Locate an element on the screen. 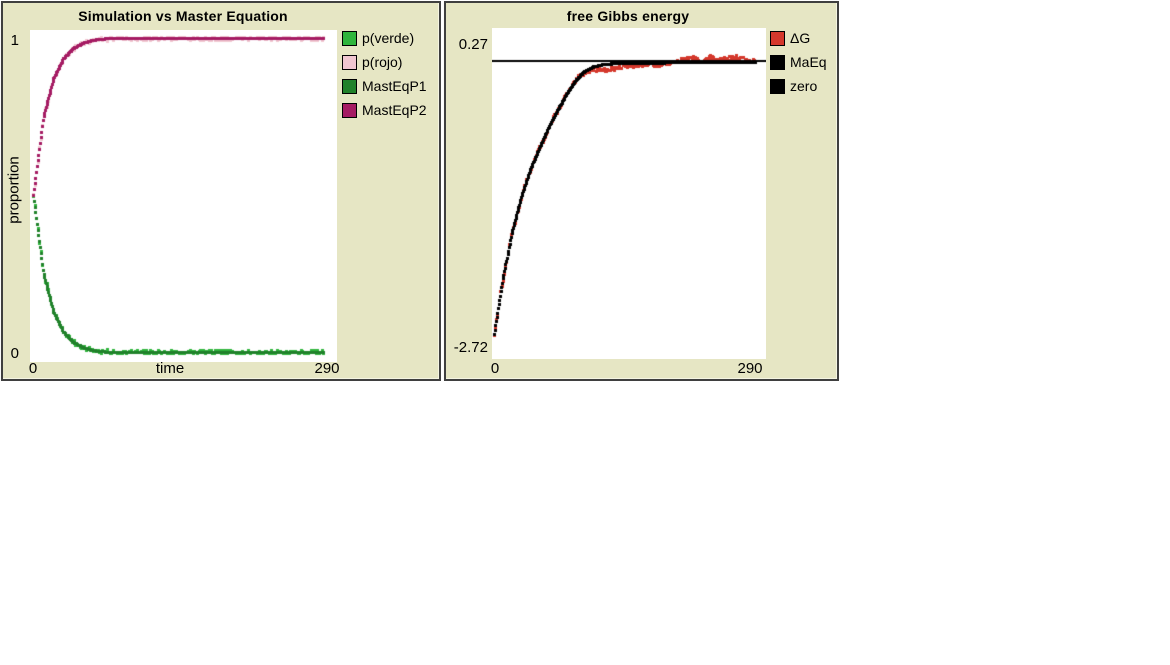 The height and width of the screenshot is (665, 1170). y-axis-min-label: 0 is located at coordinates (14, 353).